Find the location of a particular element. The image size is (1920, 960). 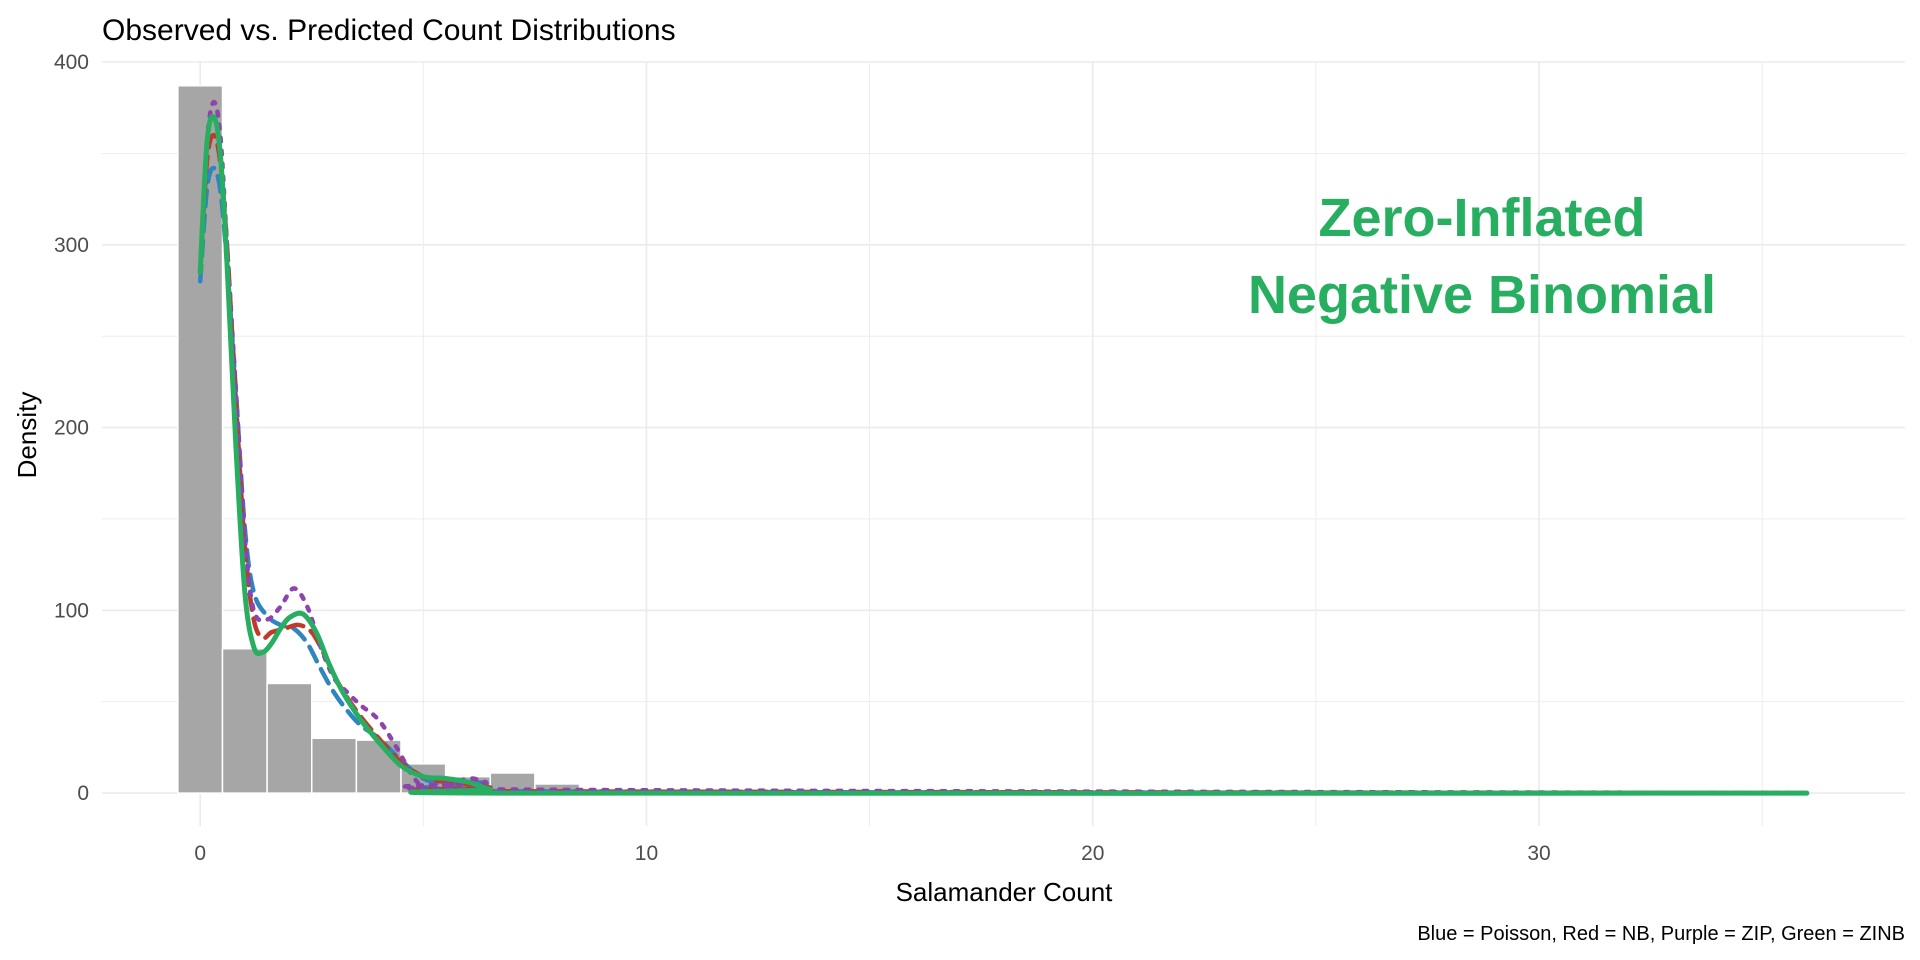

x-tick-labels: 0 10 20 30 is located at coordinates (872, 853).